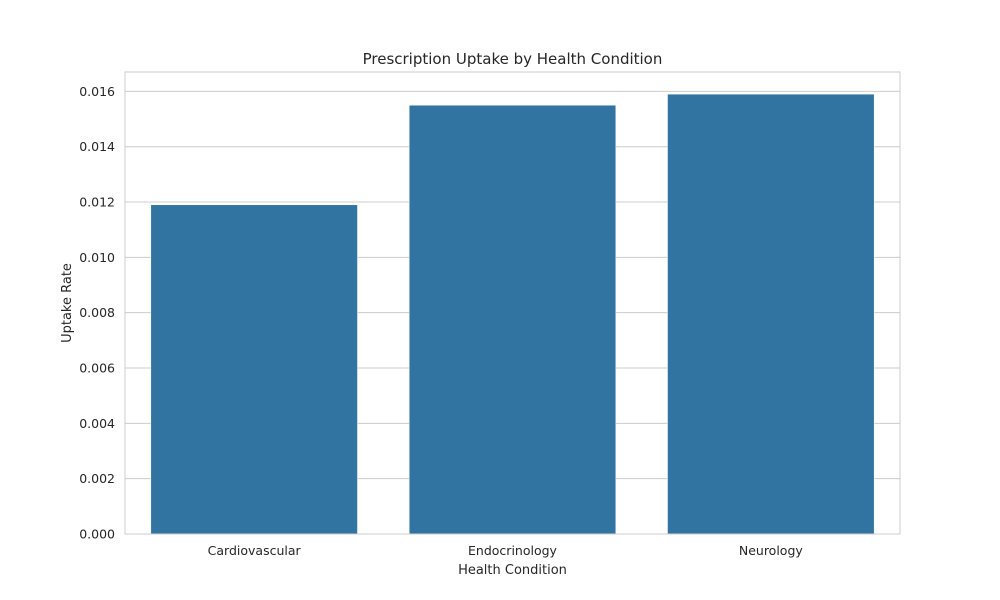 This screenshot has height=600, width=1000. I want to click on y-tick-label: 0.010, so click(97, 257).